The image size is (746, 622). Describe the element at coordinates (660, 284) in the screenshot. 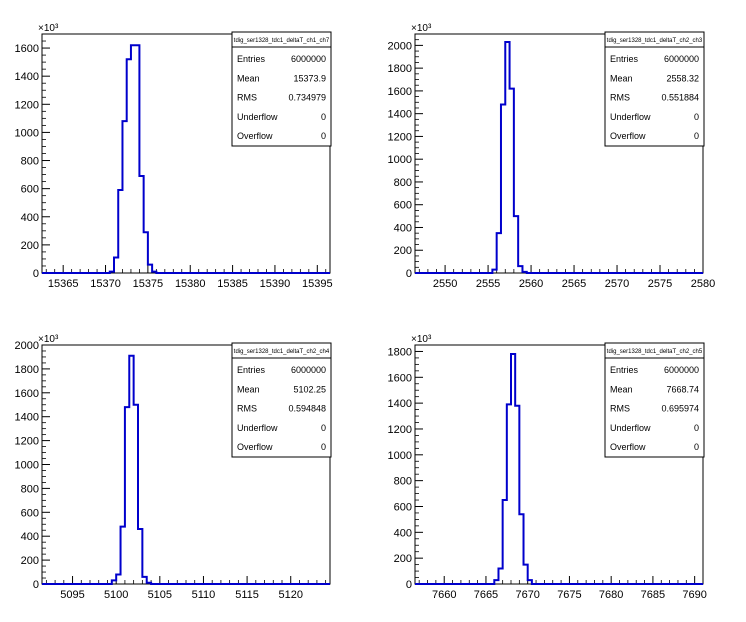

I see `x-tick-label: 2575` at that location.